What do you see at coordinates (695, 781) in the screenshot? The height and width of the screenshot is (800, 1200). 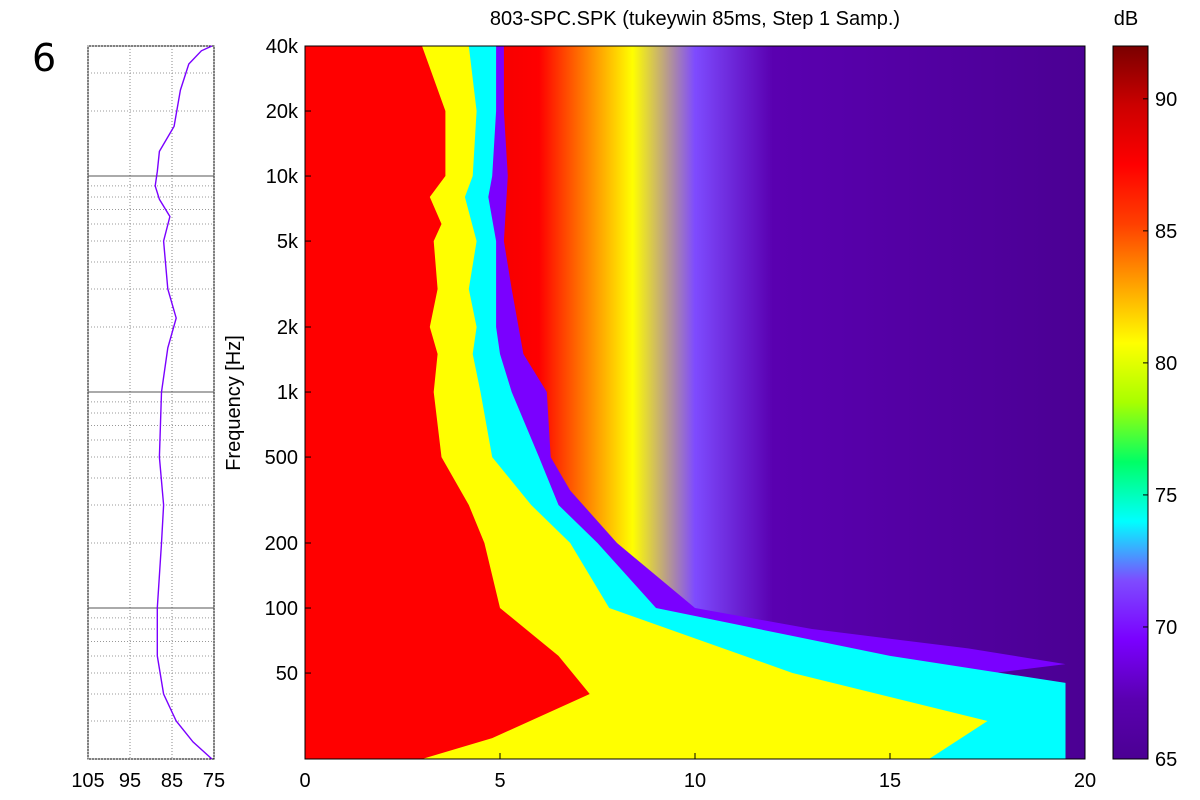 I see `x-tick-label: 10` at bounding box center [695, 781].